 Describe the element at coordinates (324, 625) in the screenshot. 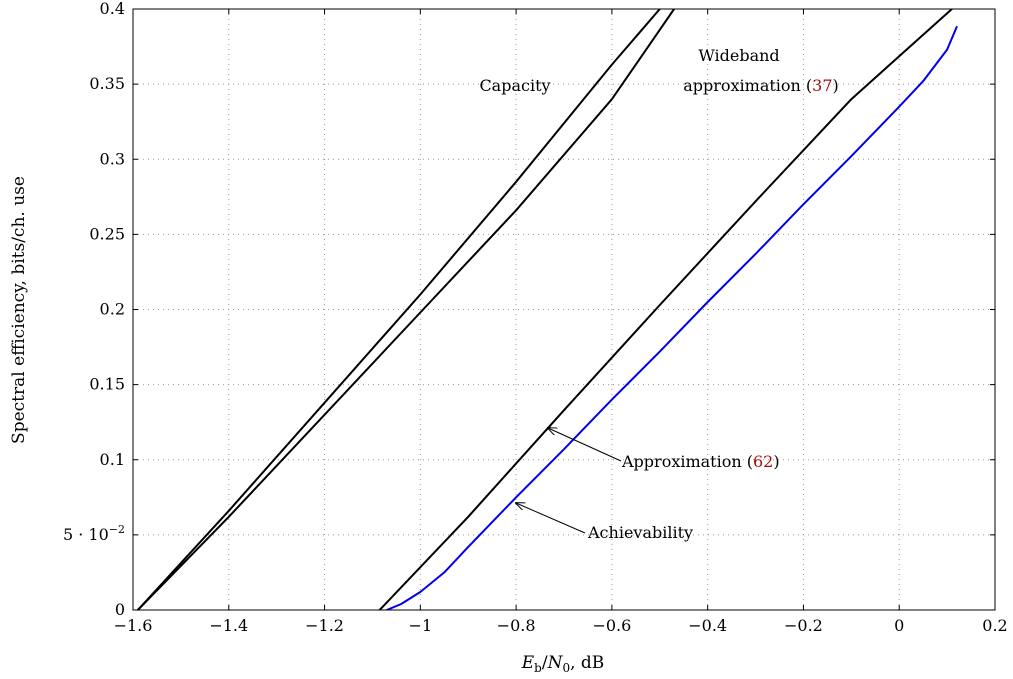

I see `x-tick-label: −1.2` at that location.